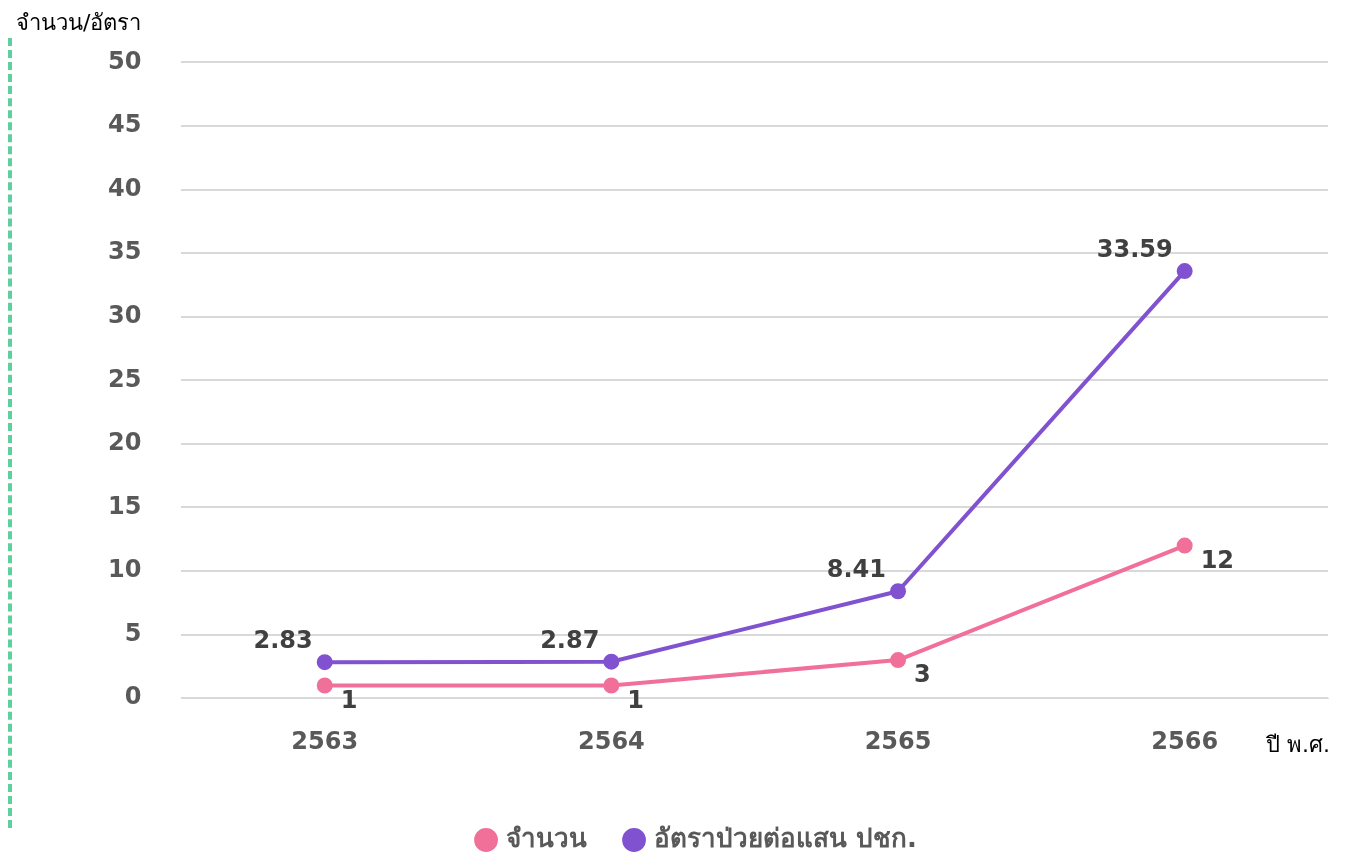 The image size is (1348, 865). What do you see at coordinates (922, 674) in the screenshot?
I see `data-label: 3` at bounding box center [922, 674].